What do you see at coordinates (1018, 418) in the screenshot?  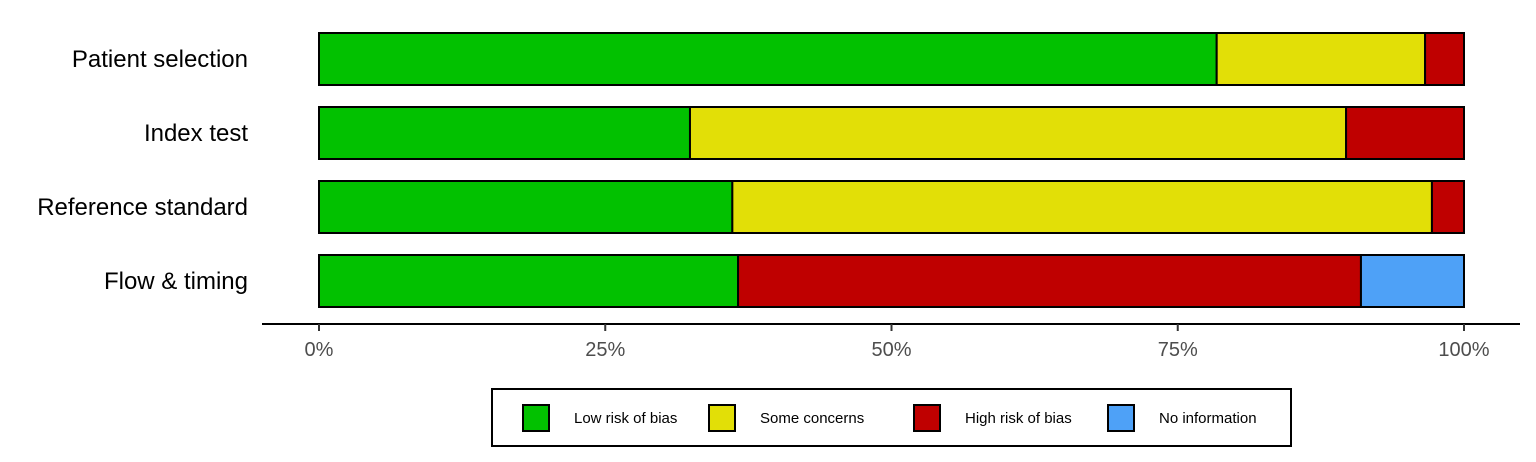 I see `legend-label-high-risk-of-bias: High risk of bias` at bounding box center [1018, 418].